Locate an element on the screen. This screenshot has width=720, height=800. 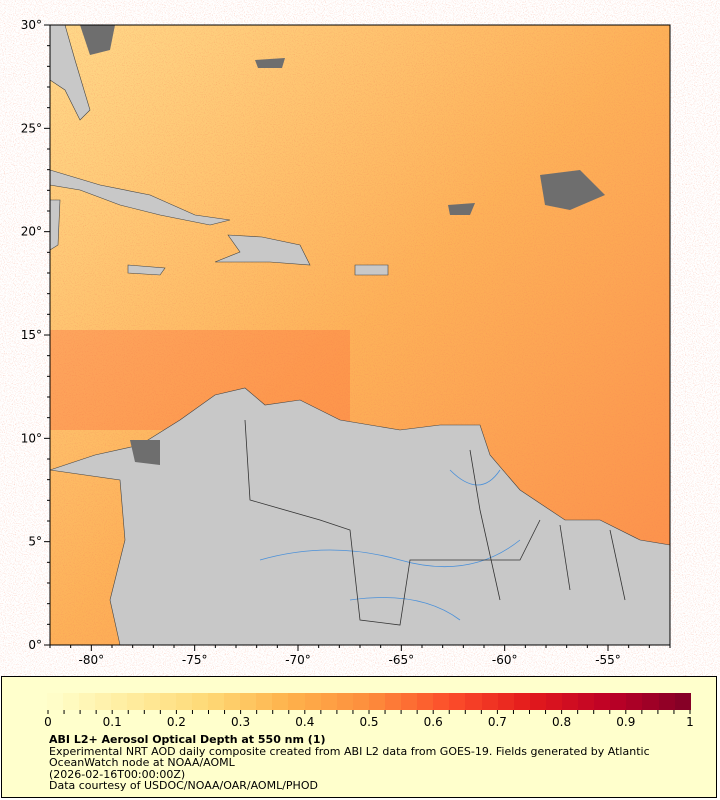
colorbar is located at coordinates (369, 701).